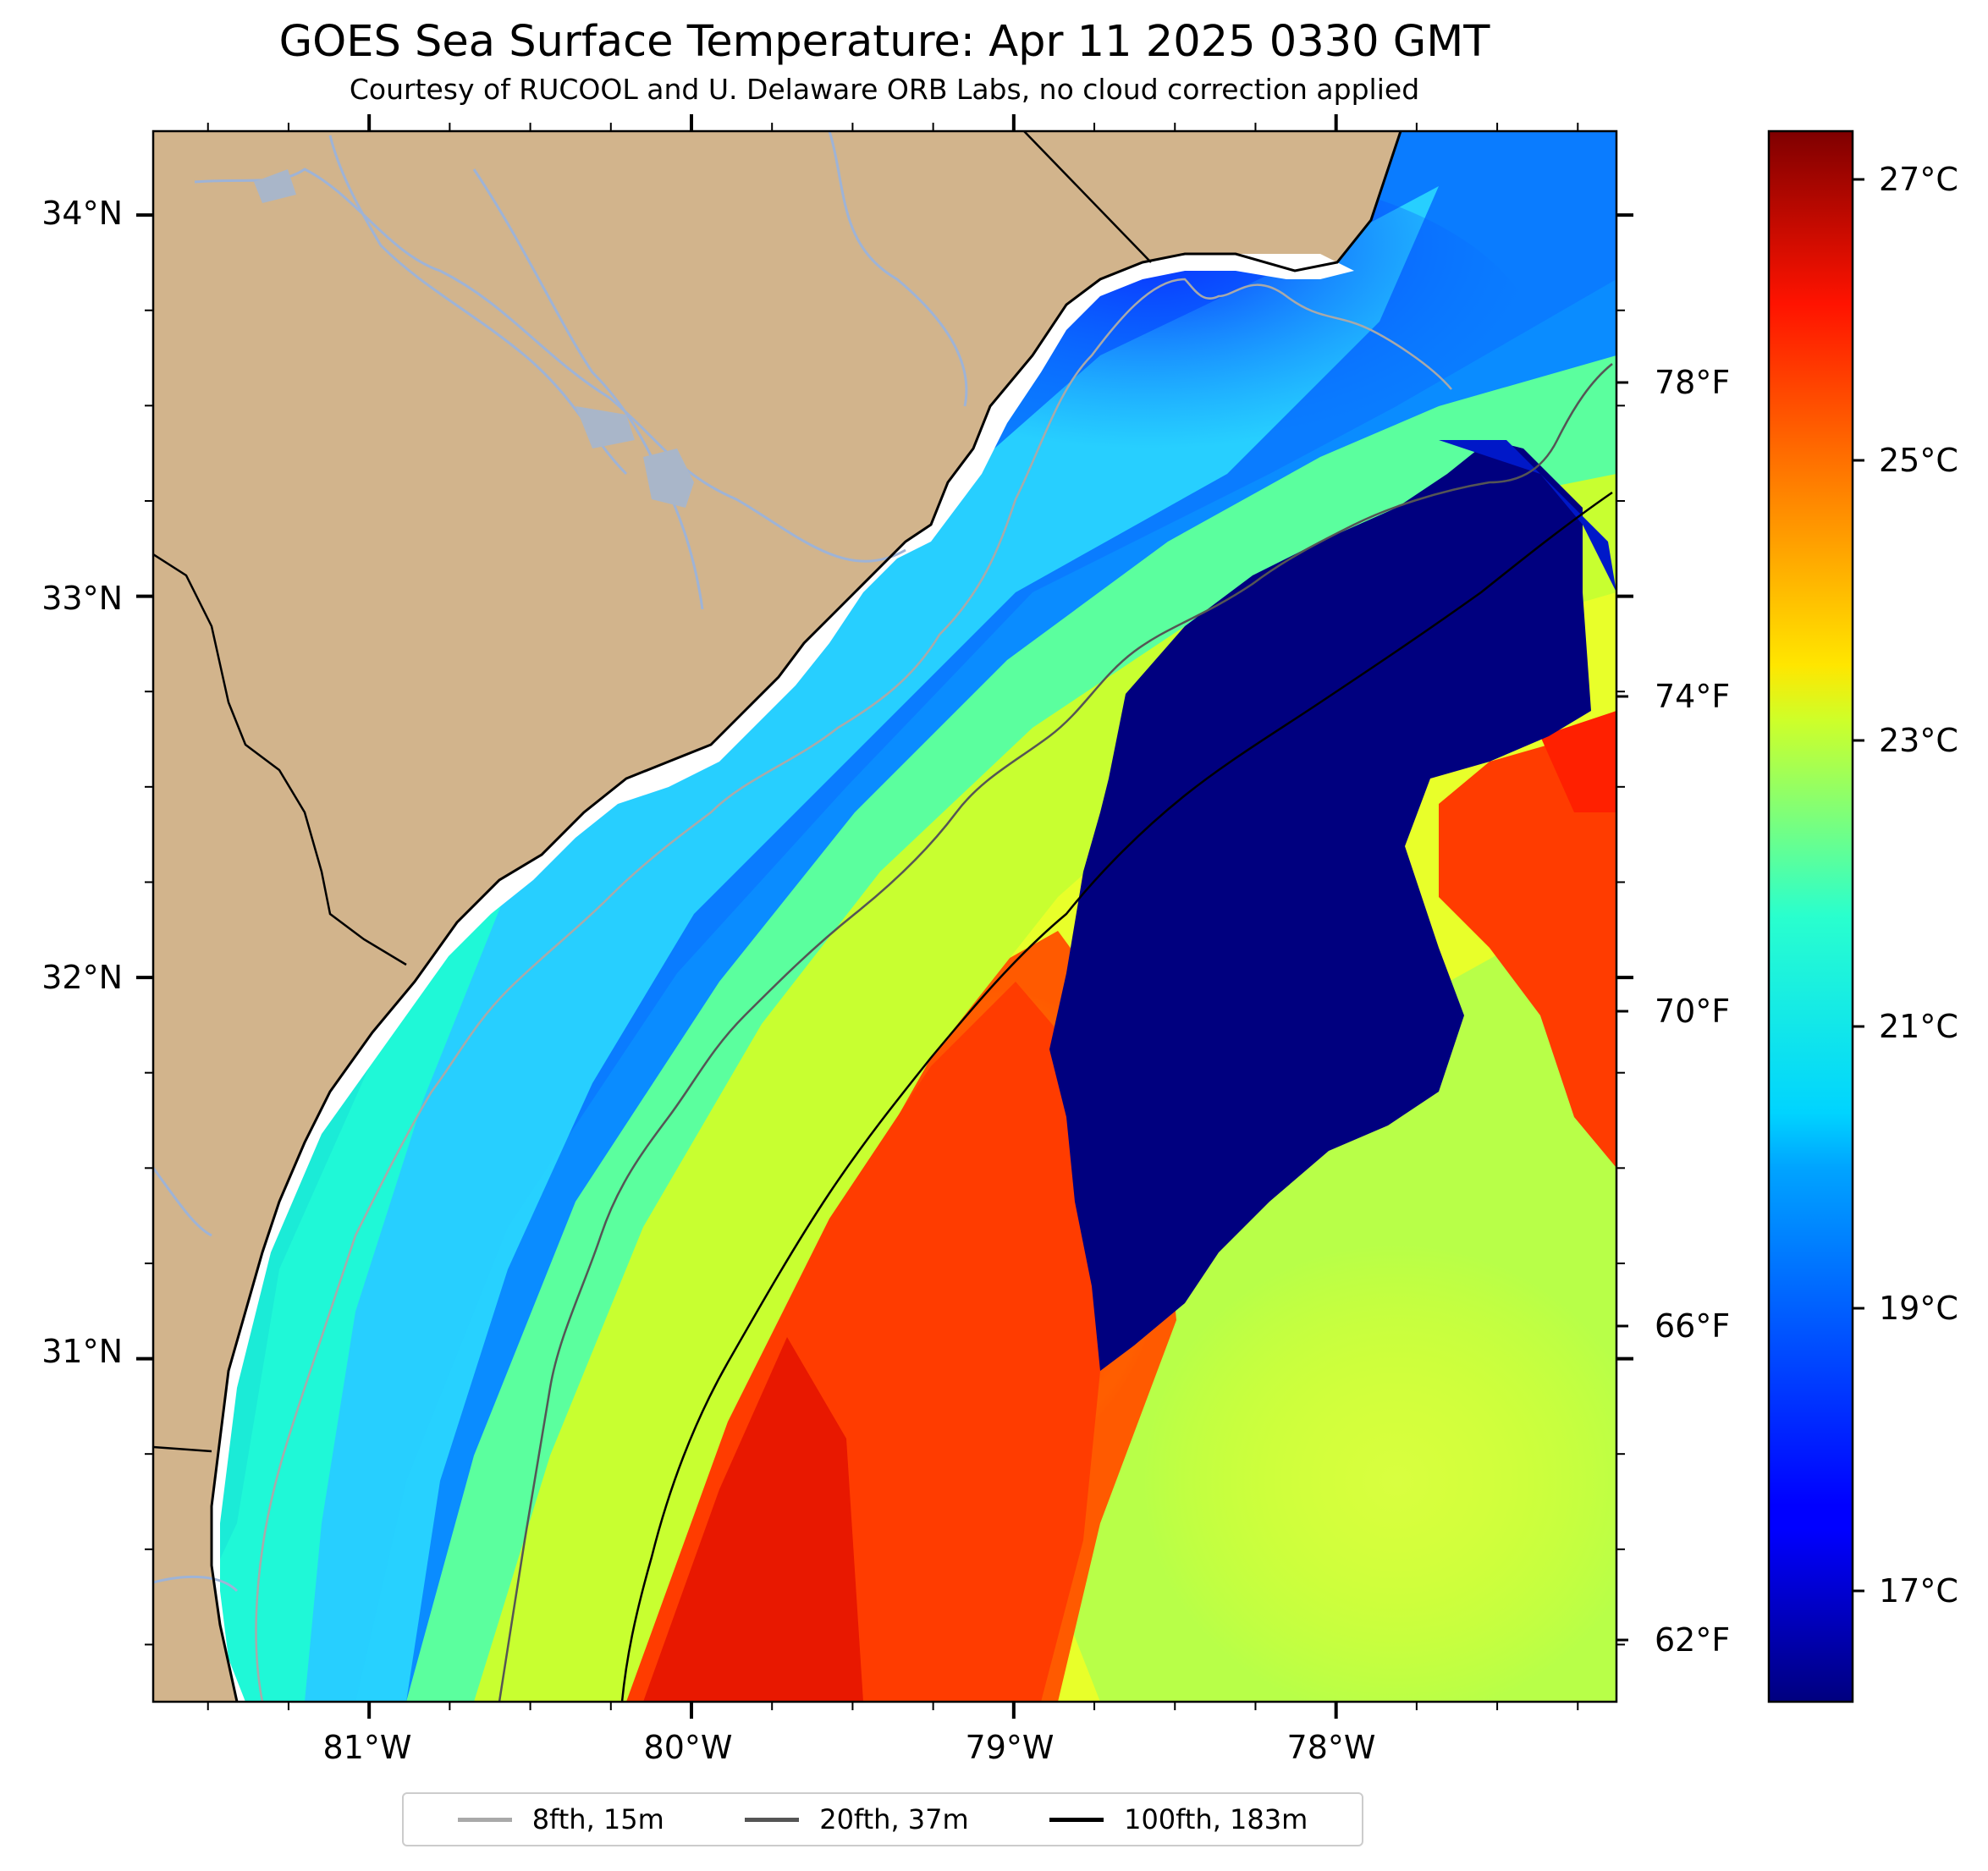  I want to click on colorbar-gradient, so click(1810, 916).